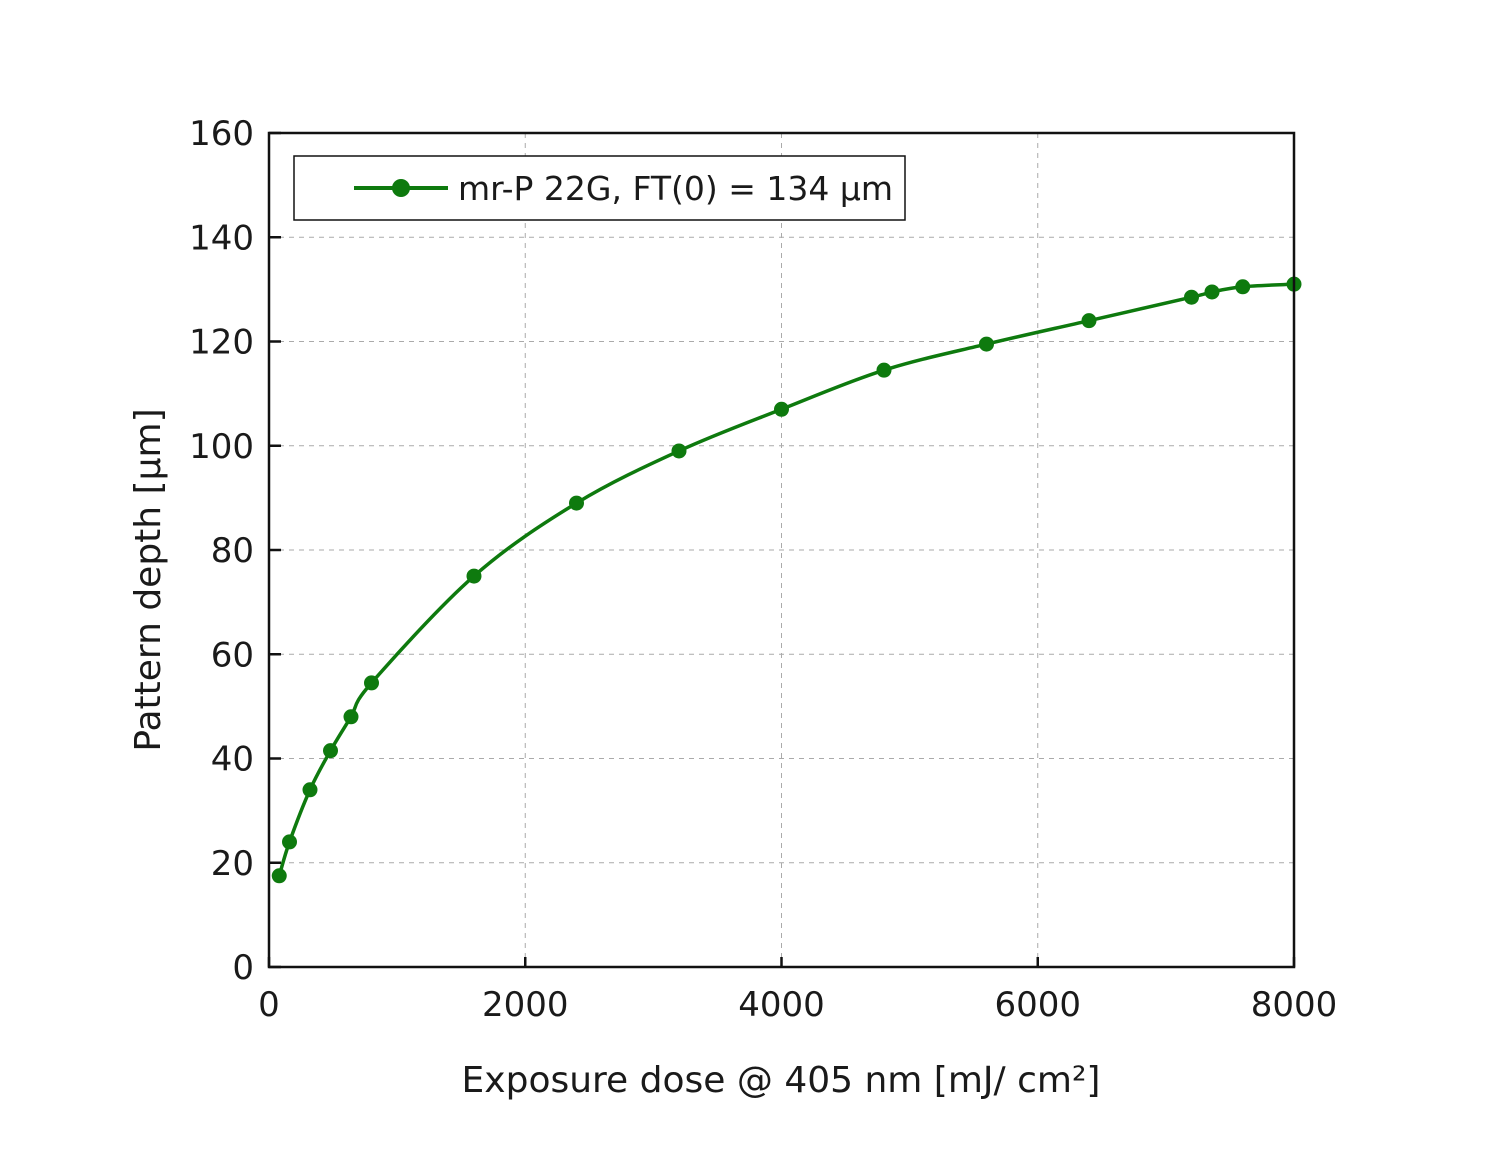 This screenshot has height=1163, width=1500. Describe the element at coordinates (221, 238) in the screenshot. I see `y-tick-label: 140` at that location.